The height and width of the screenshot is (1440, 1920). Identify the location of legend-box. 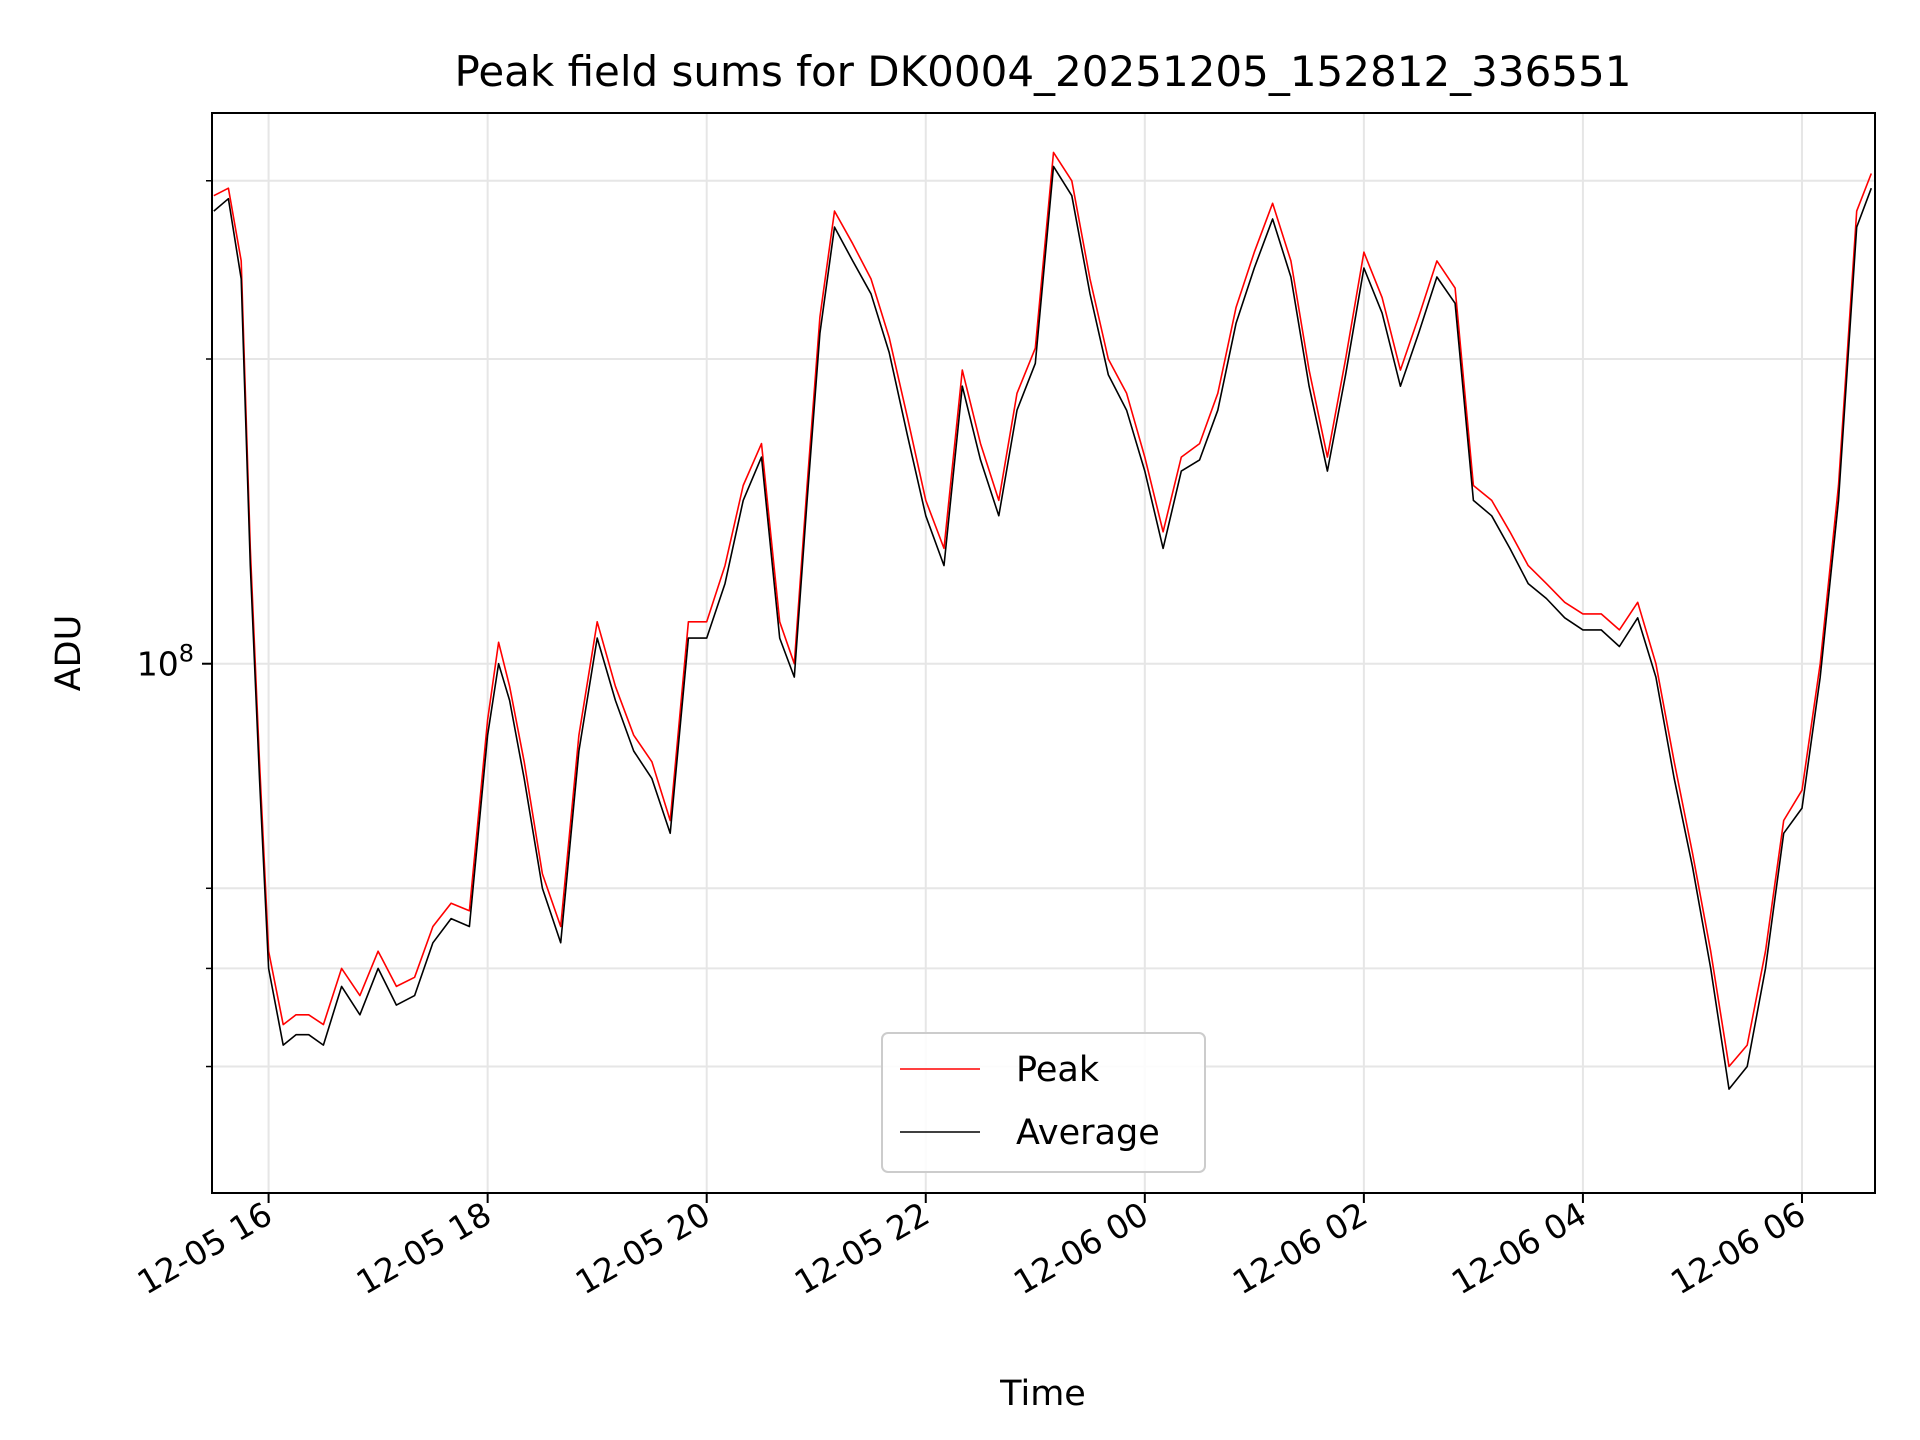
(1043, 1102).